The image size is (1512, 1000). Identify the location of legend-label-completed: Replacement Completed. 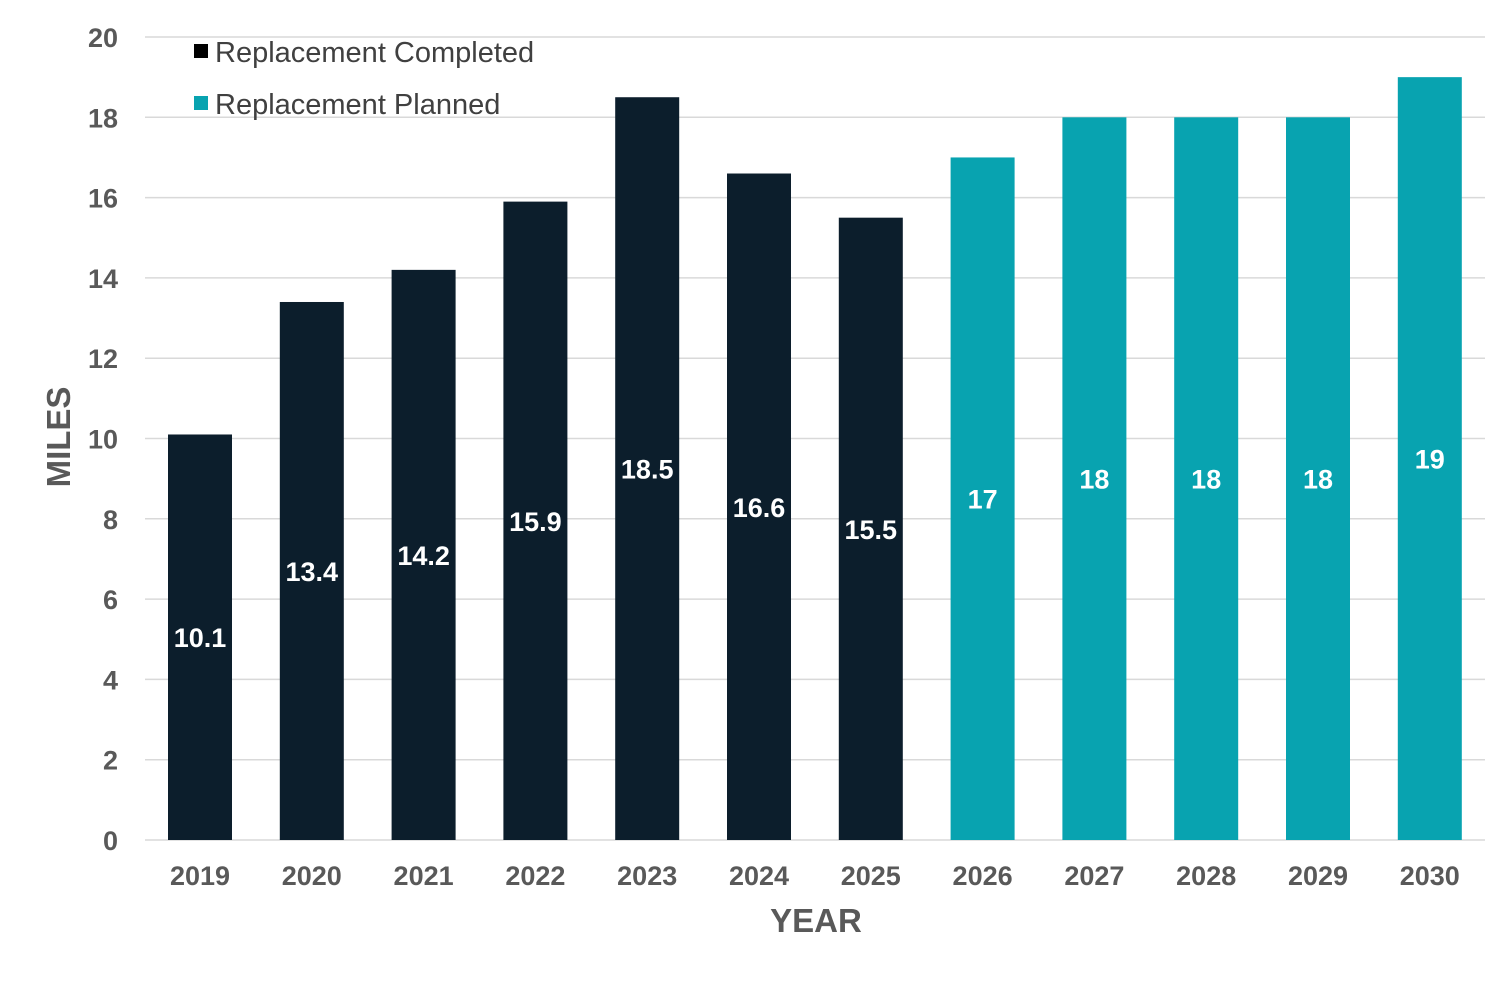
(374, 53).